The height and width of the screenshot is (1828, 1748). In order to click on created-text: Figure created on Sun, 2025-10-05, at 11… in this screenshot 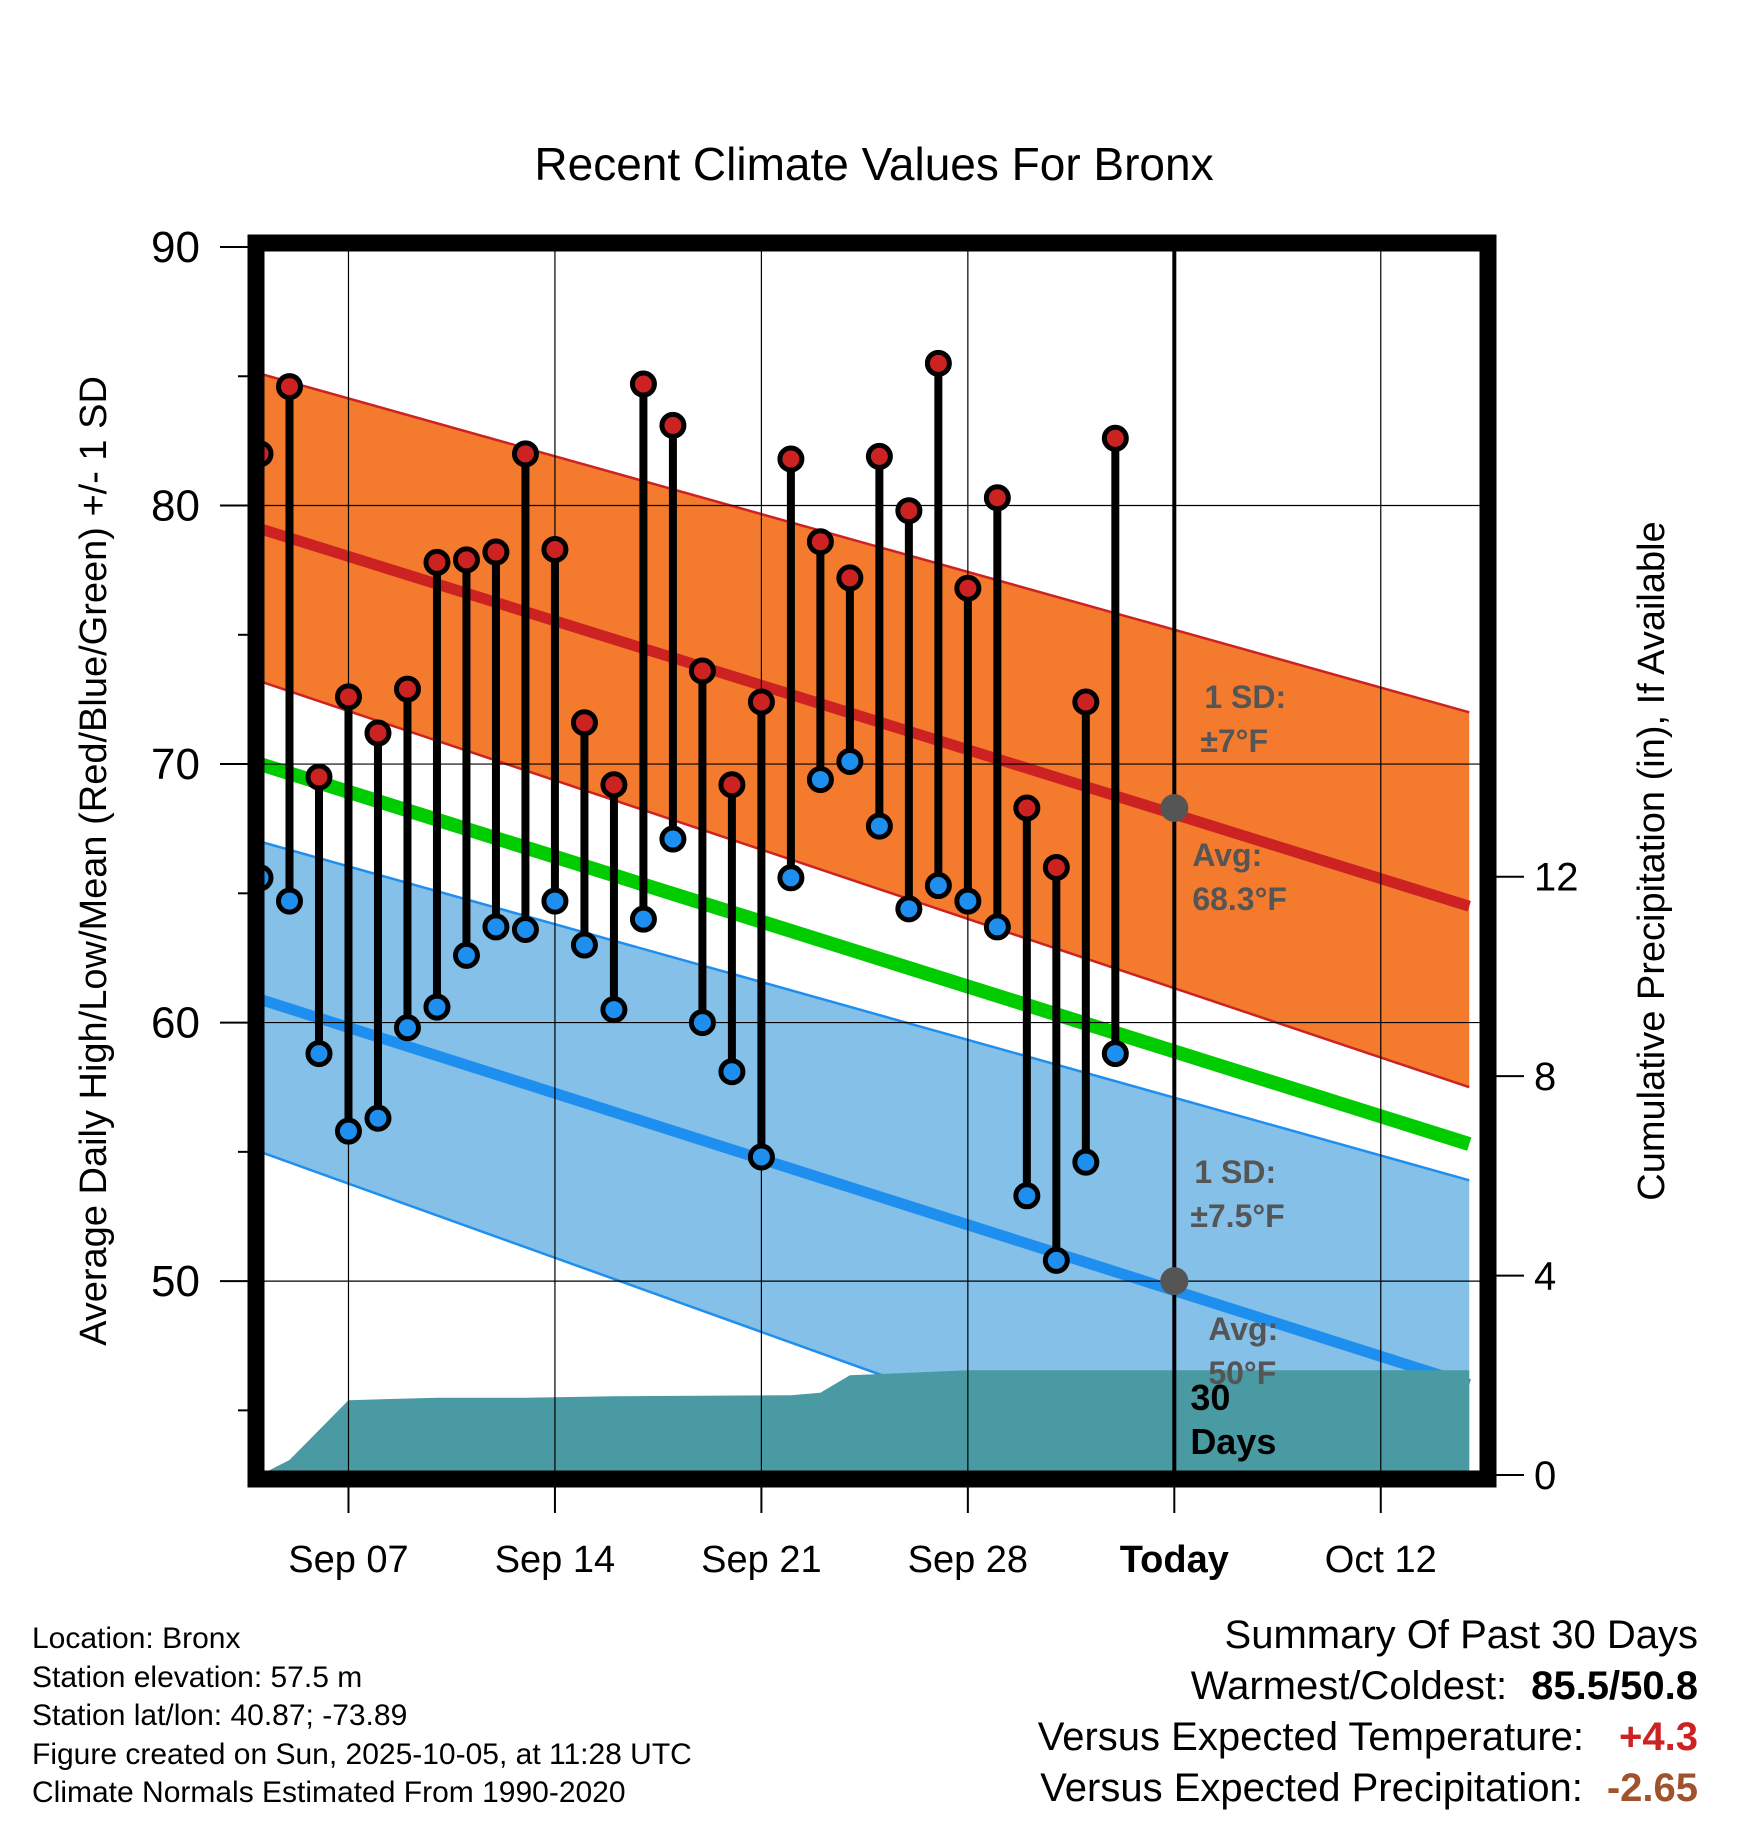, I will do `click(362, 1754)`.